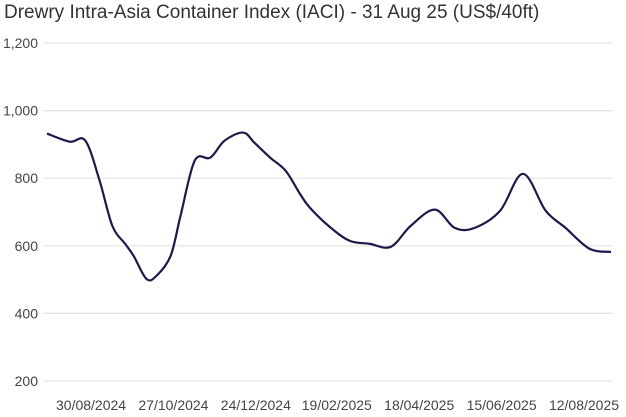  What do you see at coordinates (20, 111) in the screenshot?
I see `y-tick-label: 1,000` at bounding box center [20, 111].